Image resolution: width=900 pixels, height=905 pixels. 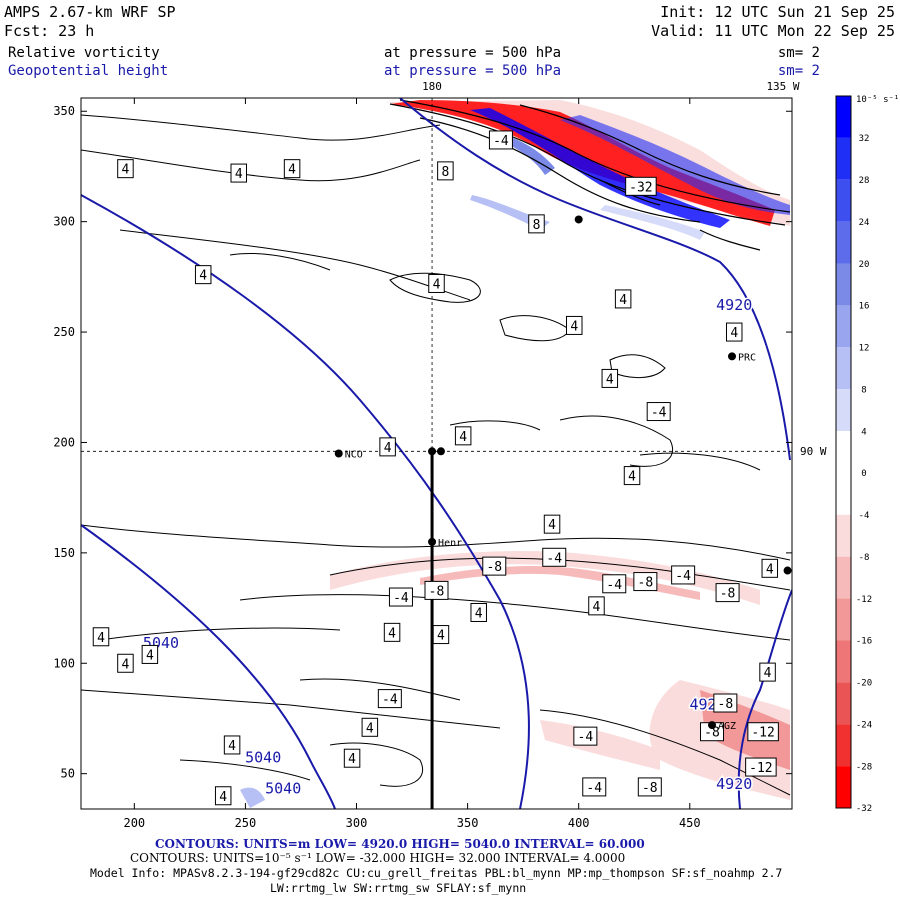 What do you see at coordinates (863, 474) in the screenshot?
I see `colorbar-tick-label: 0` at bounding box center [863, 474].